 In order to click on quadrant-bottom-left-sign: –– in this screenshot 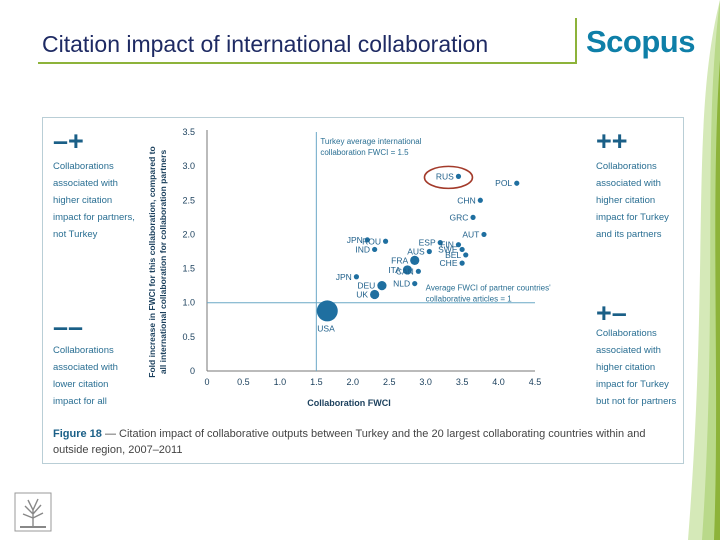, I will do `click(68, 327)`.